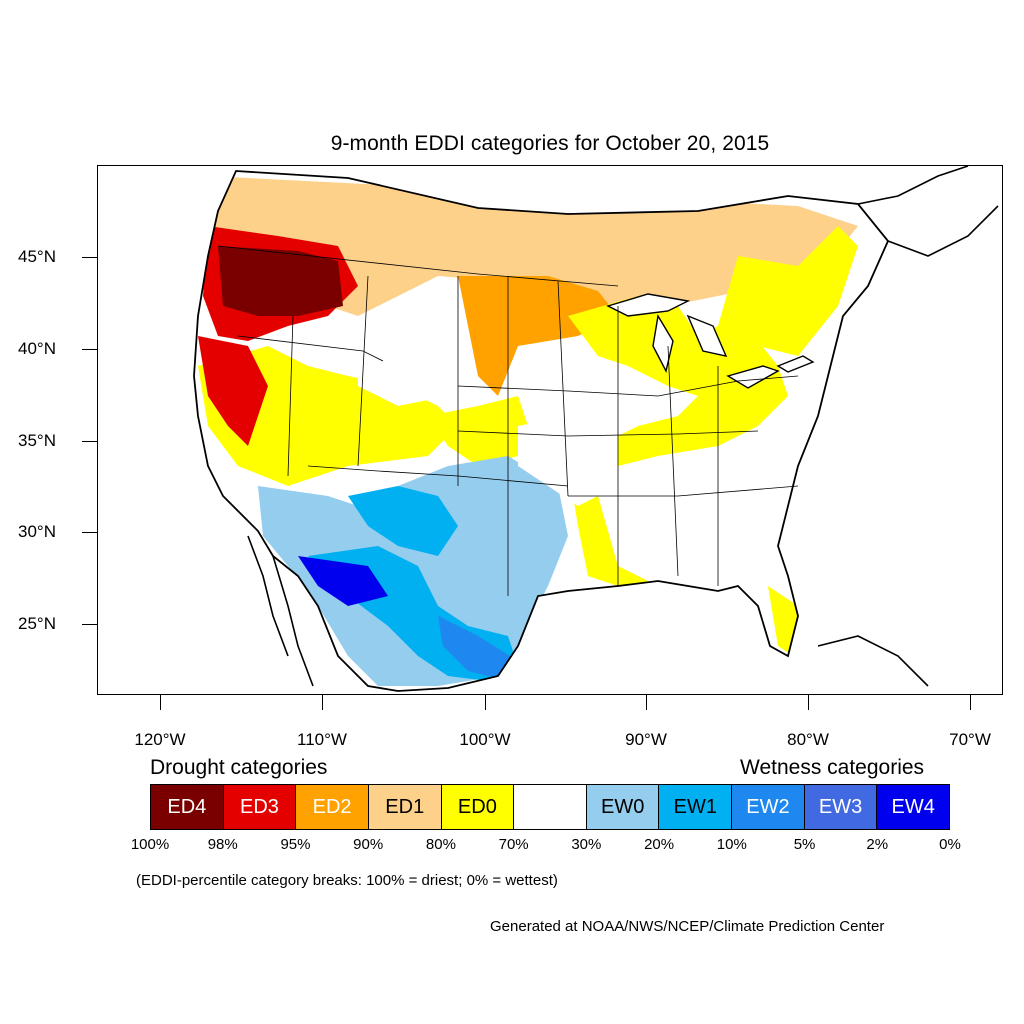 This screenshot has width=1024, height=1024. What do you see at coordinates (160, 739) in the screenshot?
I see `lon-label-120: 120°W` at bounding box center [160, 739].